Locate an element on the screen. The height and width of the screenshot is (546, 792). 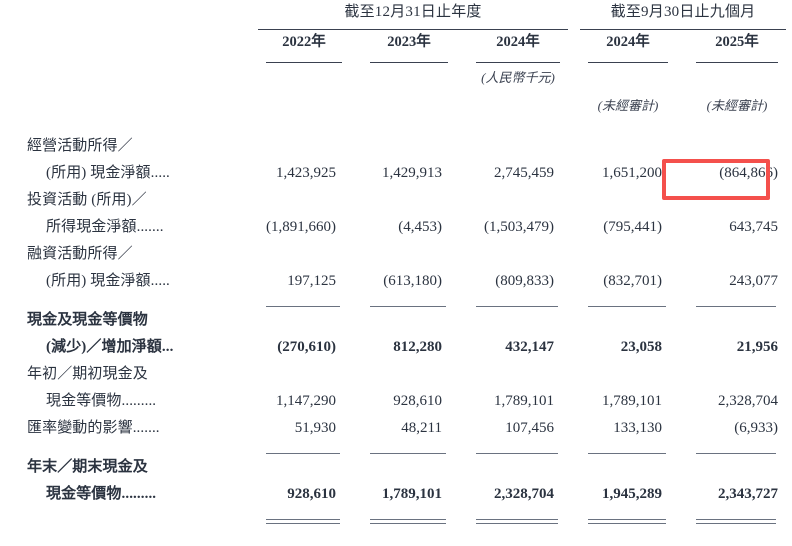
year-rule-2024 is located at coordinates (518, 58).